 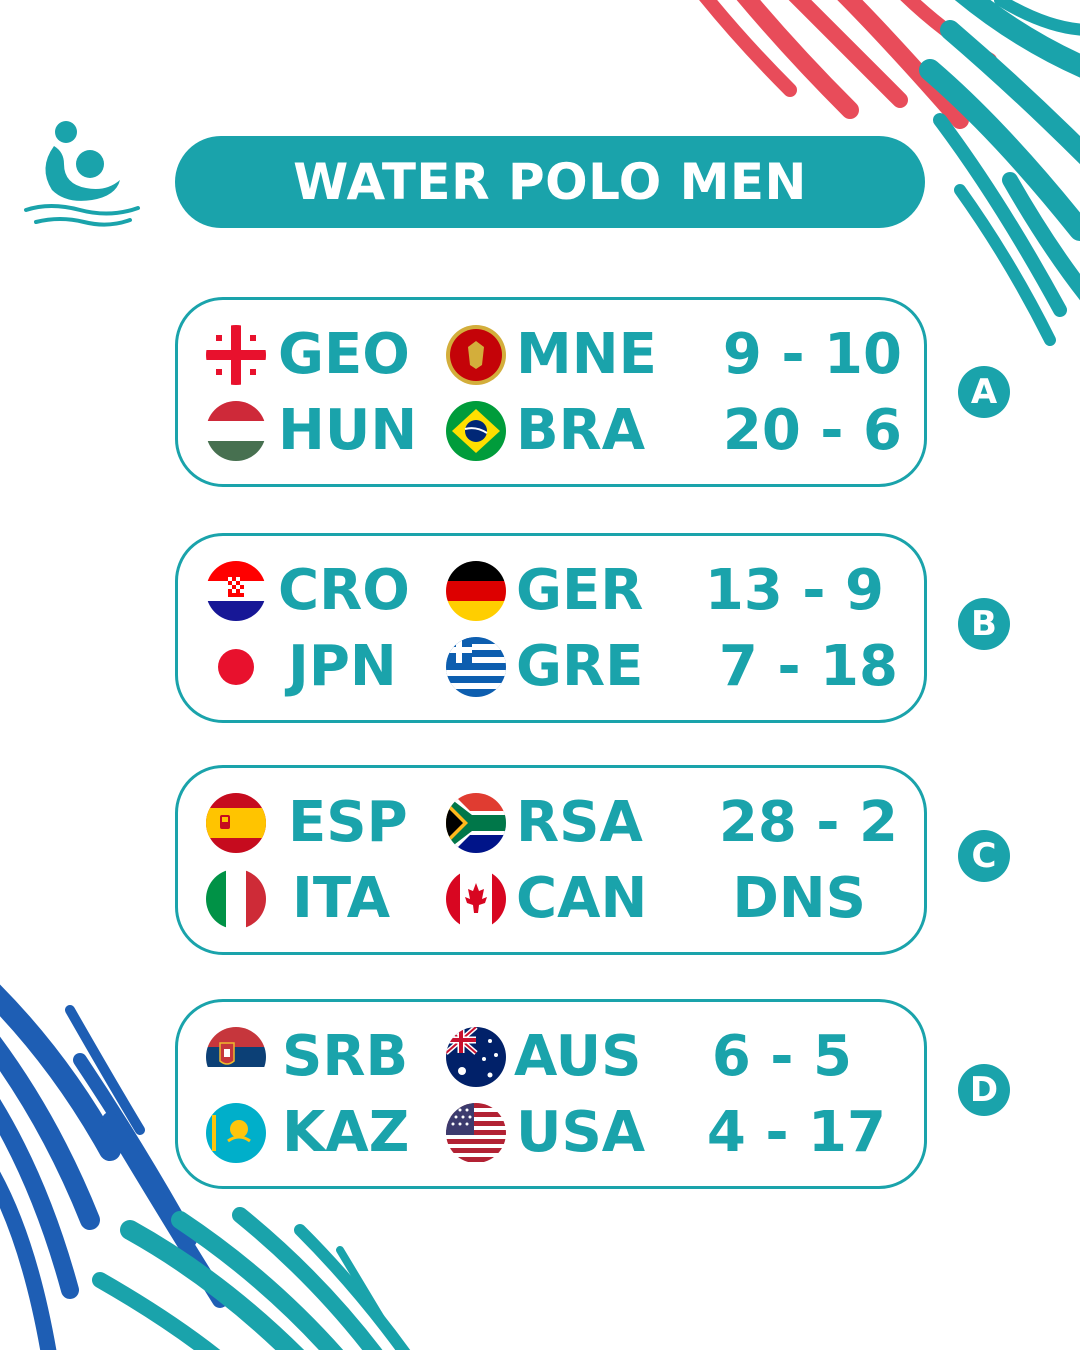 What do you see at coordinates (236, 591) in the screenshot?
I see `croatia-flag-icon` at bounding box center [236, 591].